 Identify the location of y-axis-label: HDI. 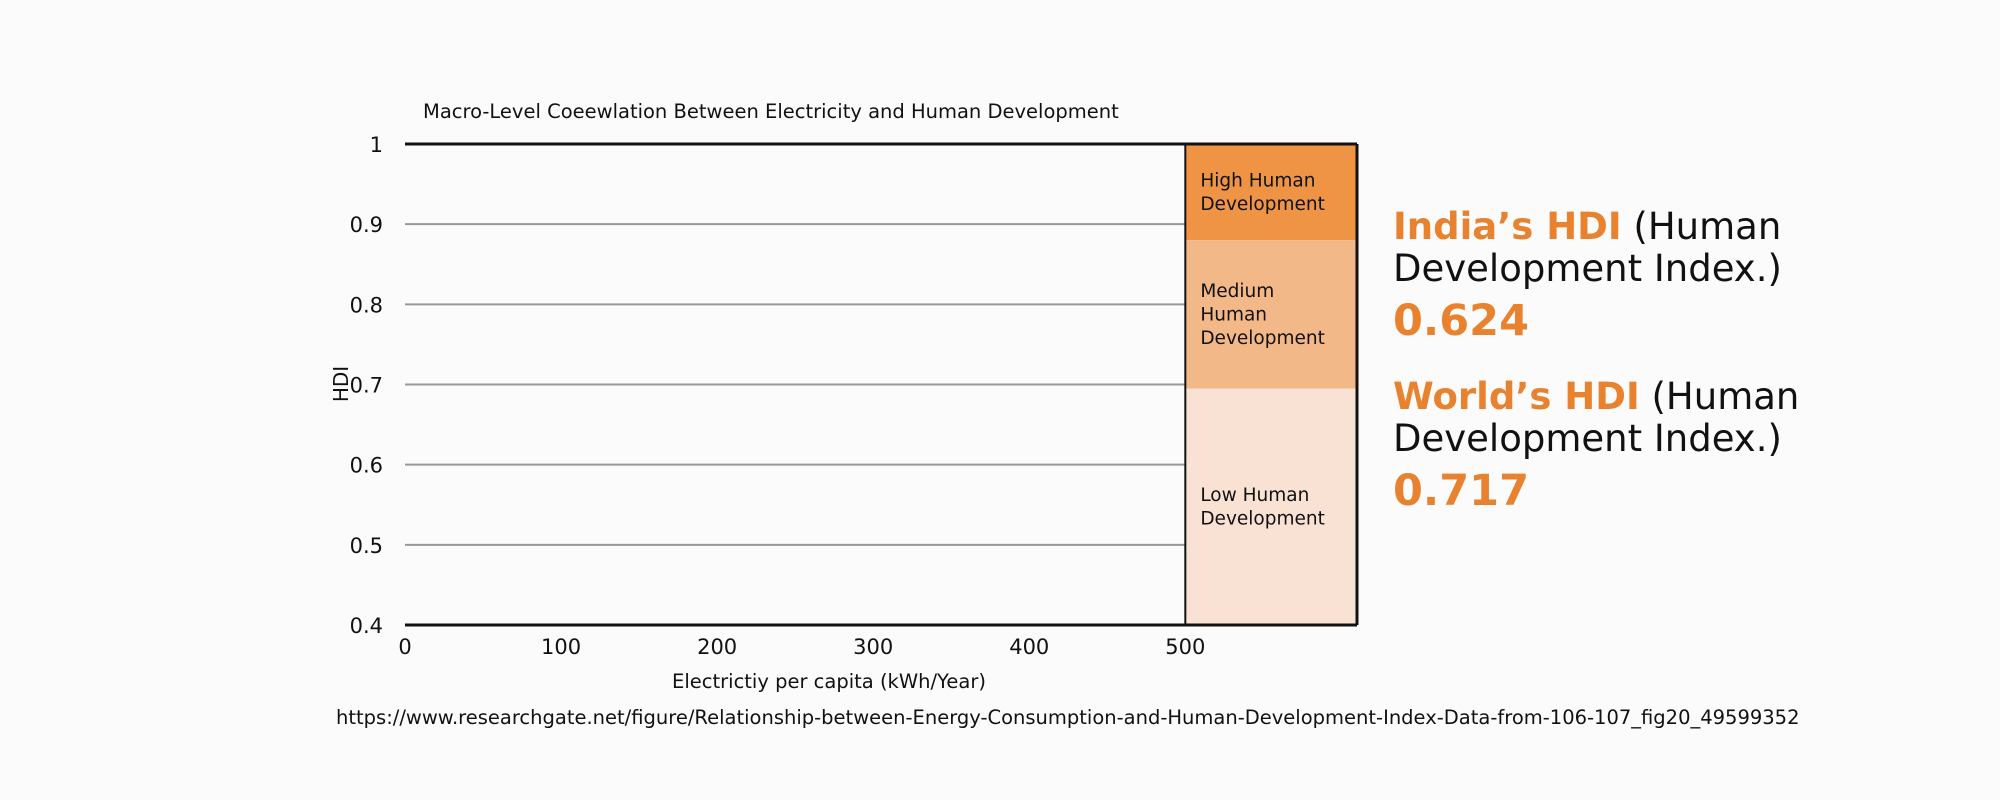
(341, 384).